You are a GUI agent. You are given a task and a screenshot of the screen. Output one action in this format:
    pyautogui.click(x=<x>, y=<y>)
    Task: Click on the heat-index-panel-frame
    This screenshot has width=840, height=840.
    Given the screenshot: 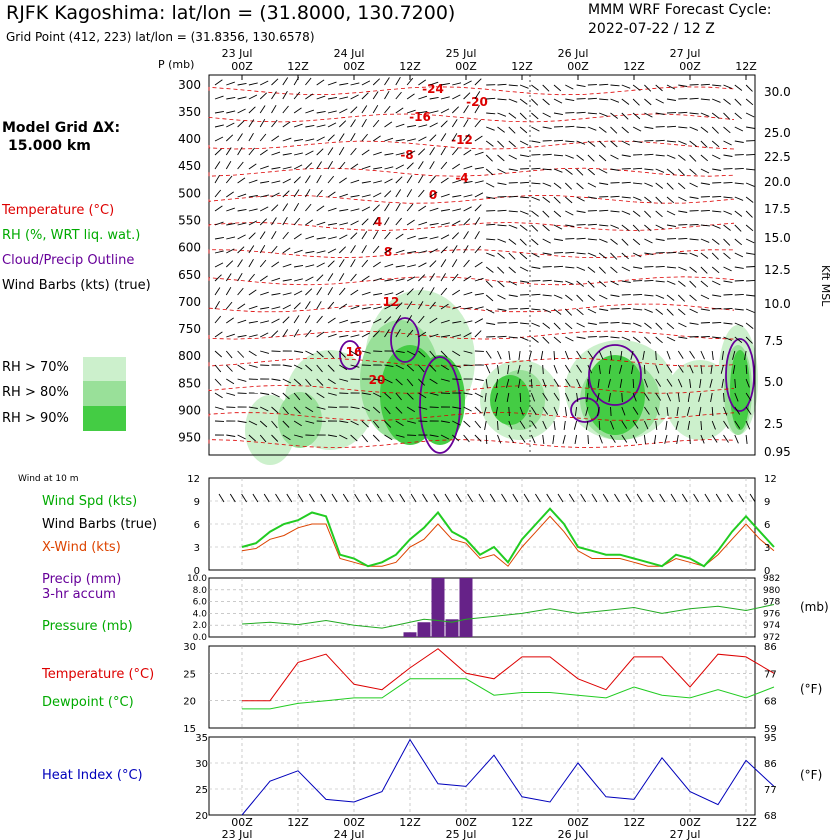 What is the action you would take?
    pyautogui.click(x=482, y=776)
    